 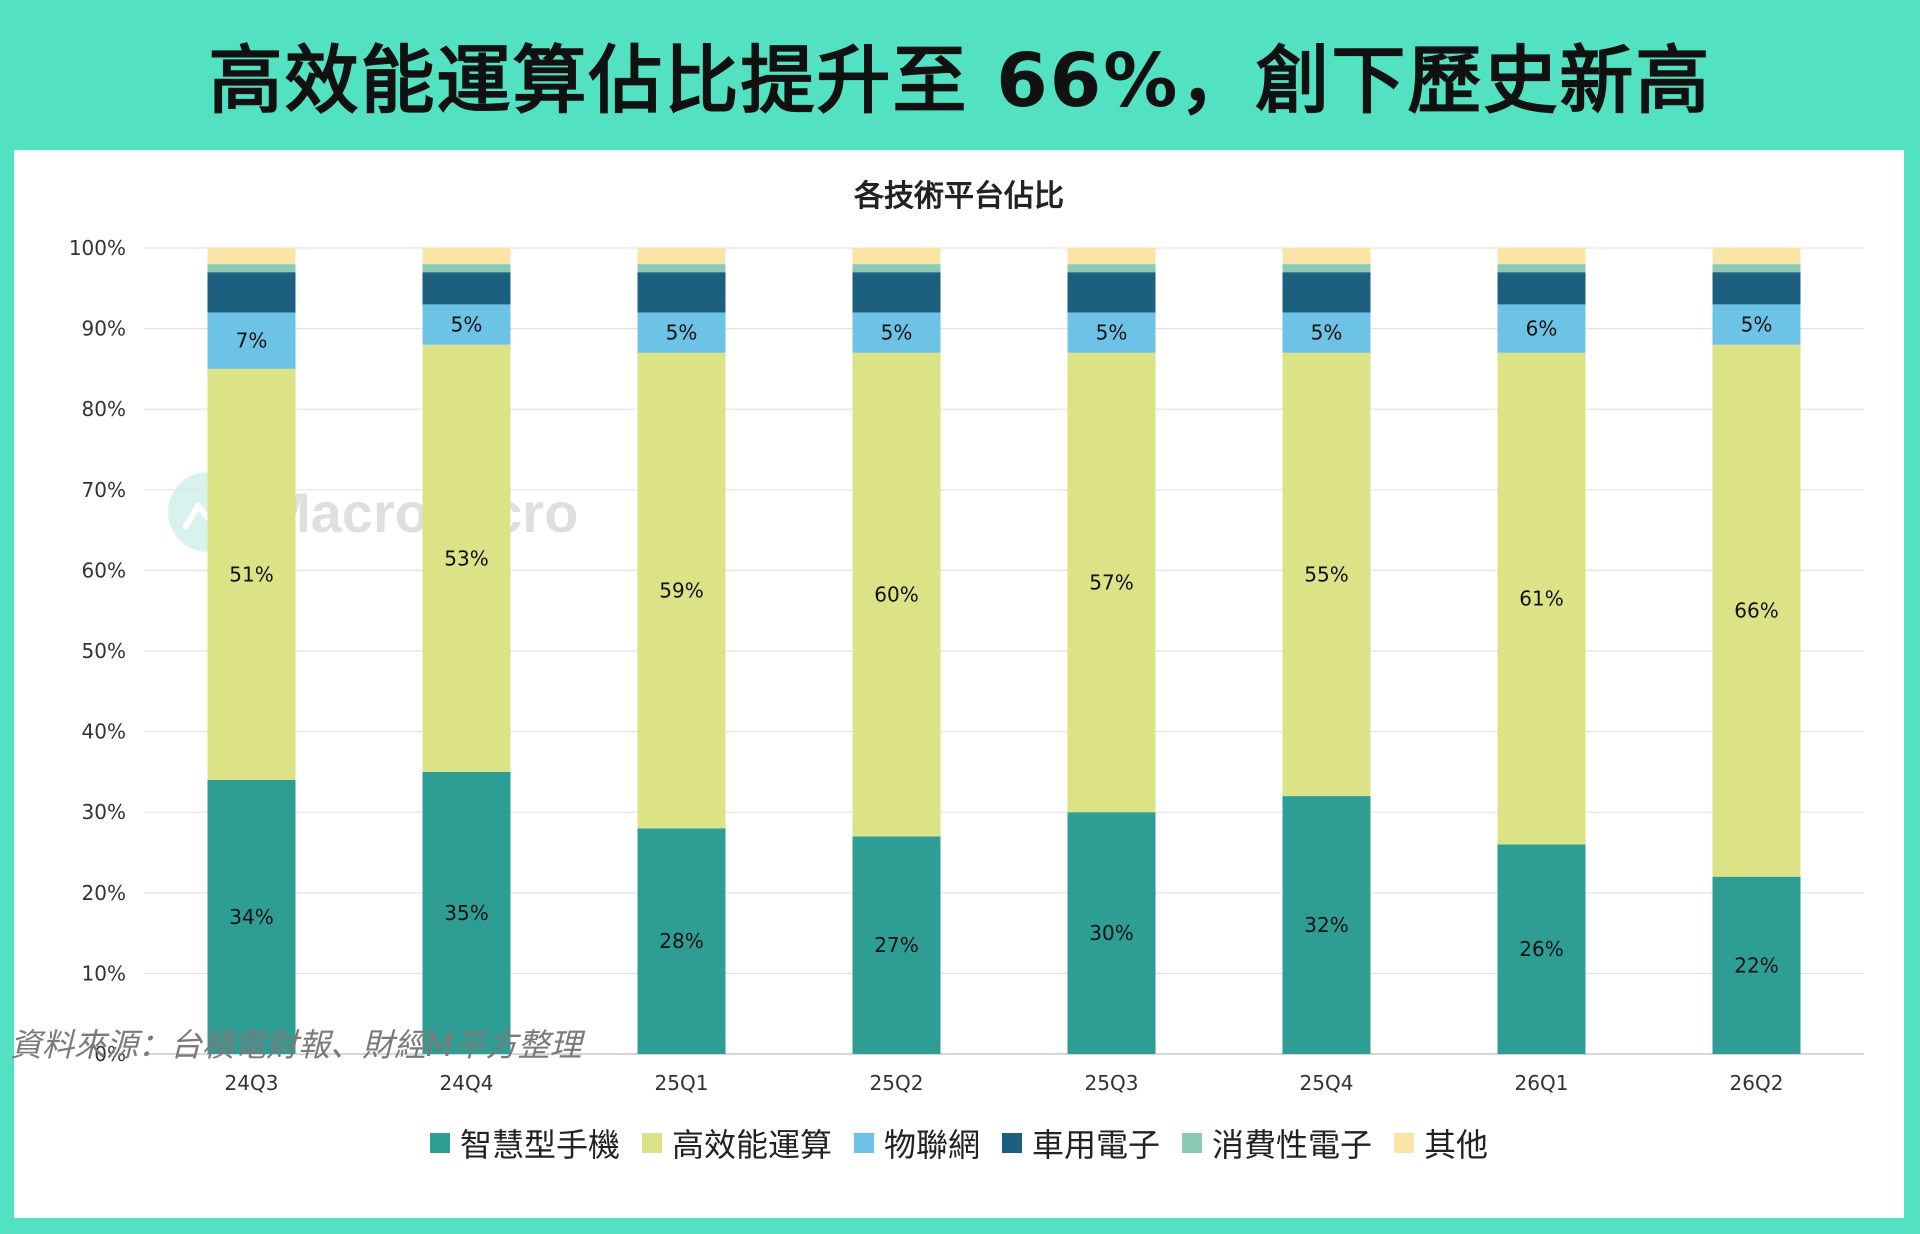 What do you see at coordinates (104, 490) in the screenshot?
I see `y-tick-label: 70%` at bounding box center [104, 490].